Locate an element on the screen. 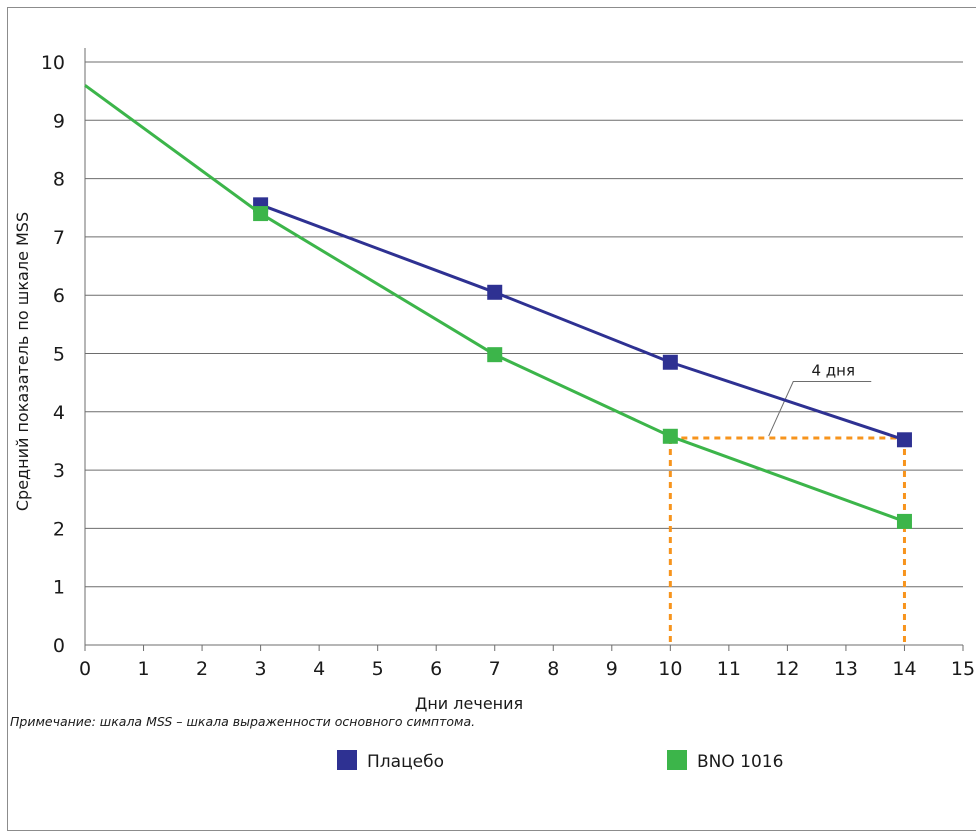 Image resolution: width=976 pixels, height=836 pixels. legend-item-bno-1016: BNO 1016 is located at coordinates (725, 761).